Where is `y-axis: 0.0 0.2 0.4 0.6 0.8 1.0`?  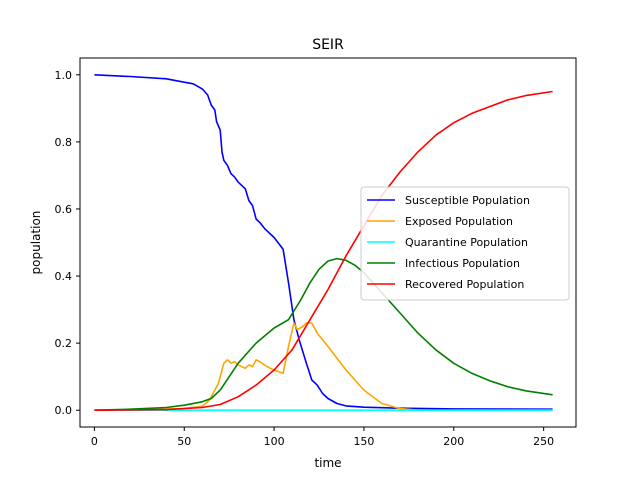 y-axis: 0.0 0.2 0.4 0.6 0.8 1.0 is located at coordinates (67, 243).